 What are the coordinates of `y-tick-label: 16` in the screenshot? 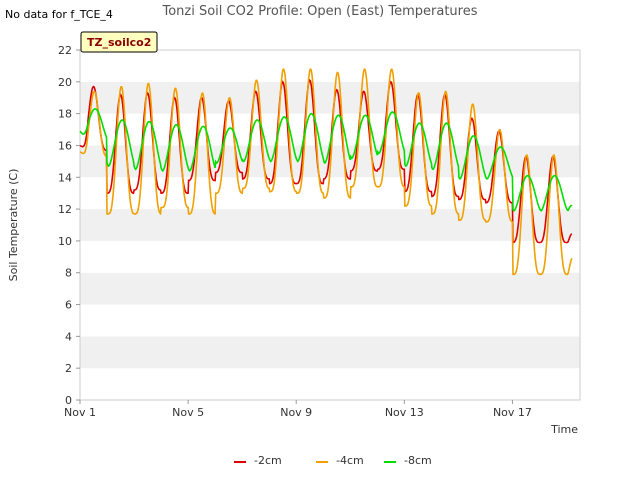 It's located at (65, 145).